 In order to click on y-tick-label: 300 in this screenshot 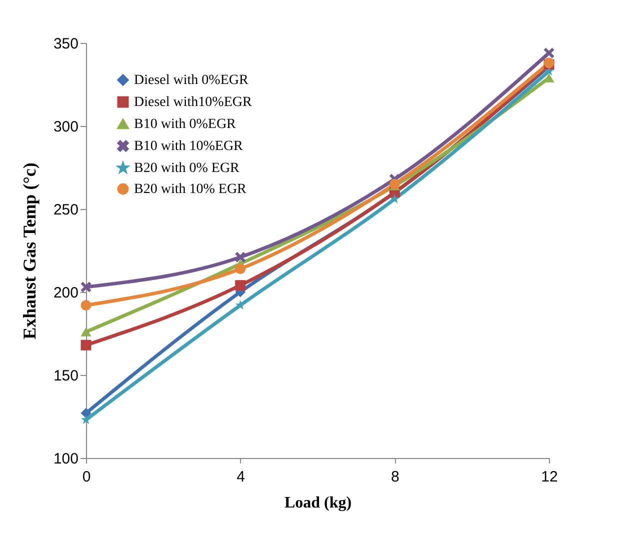, I will do `click(65, 127)`.